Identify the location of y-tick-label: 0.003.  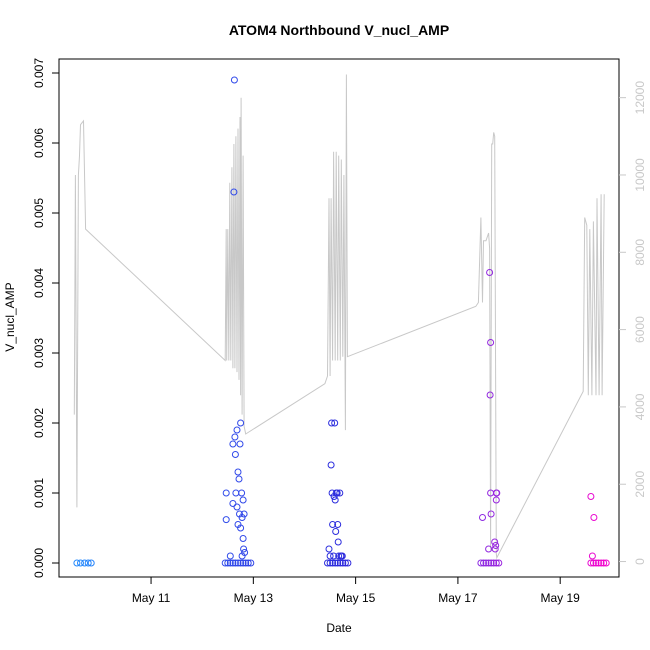
(39, 353).